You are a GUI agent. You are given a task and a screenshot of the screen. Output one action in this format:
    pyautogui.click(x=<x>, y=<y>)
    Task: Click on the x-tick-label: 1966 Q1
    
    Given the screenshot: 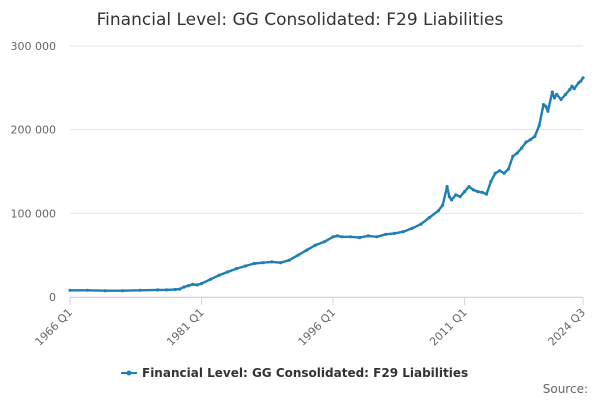 What is the action you would take?
    pyautogui.click(x=54, y=327)
    